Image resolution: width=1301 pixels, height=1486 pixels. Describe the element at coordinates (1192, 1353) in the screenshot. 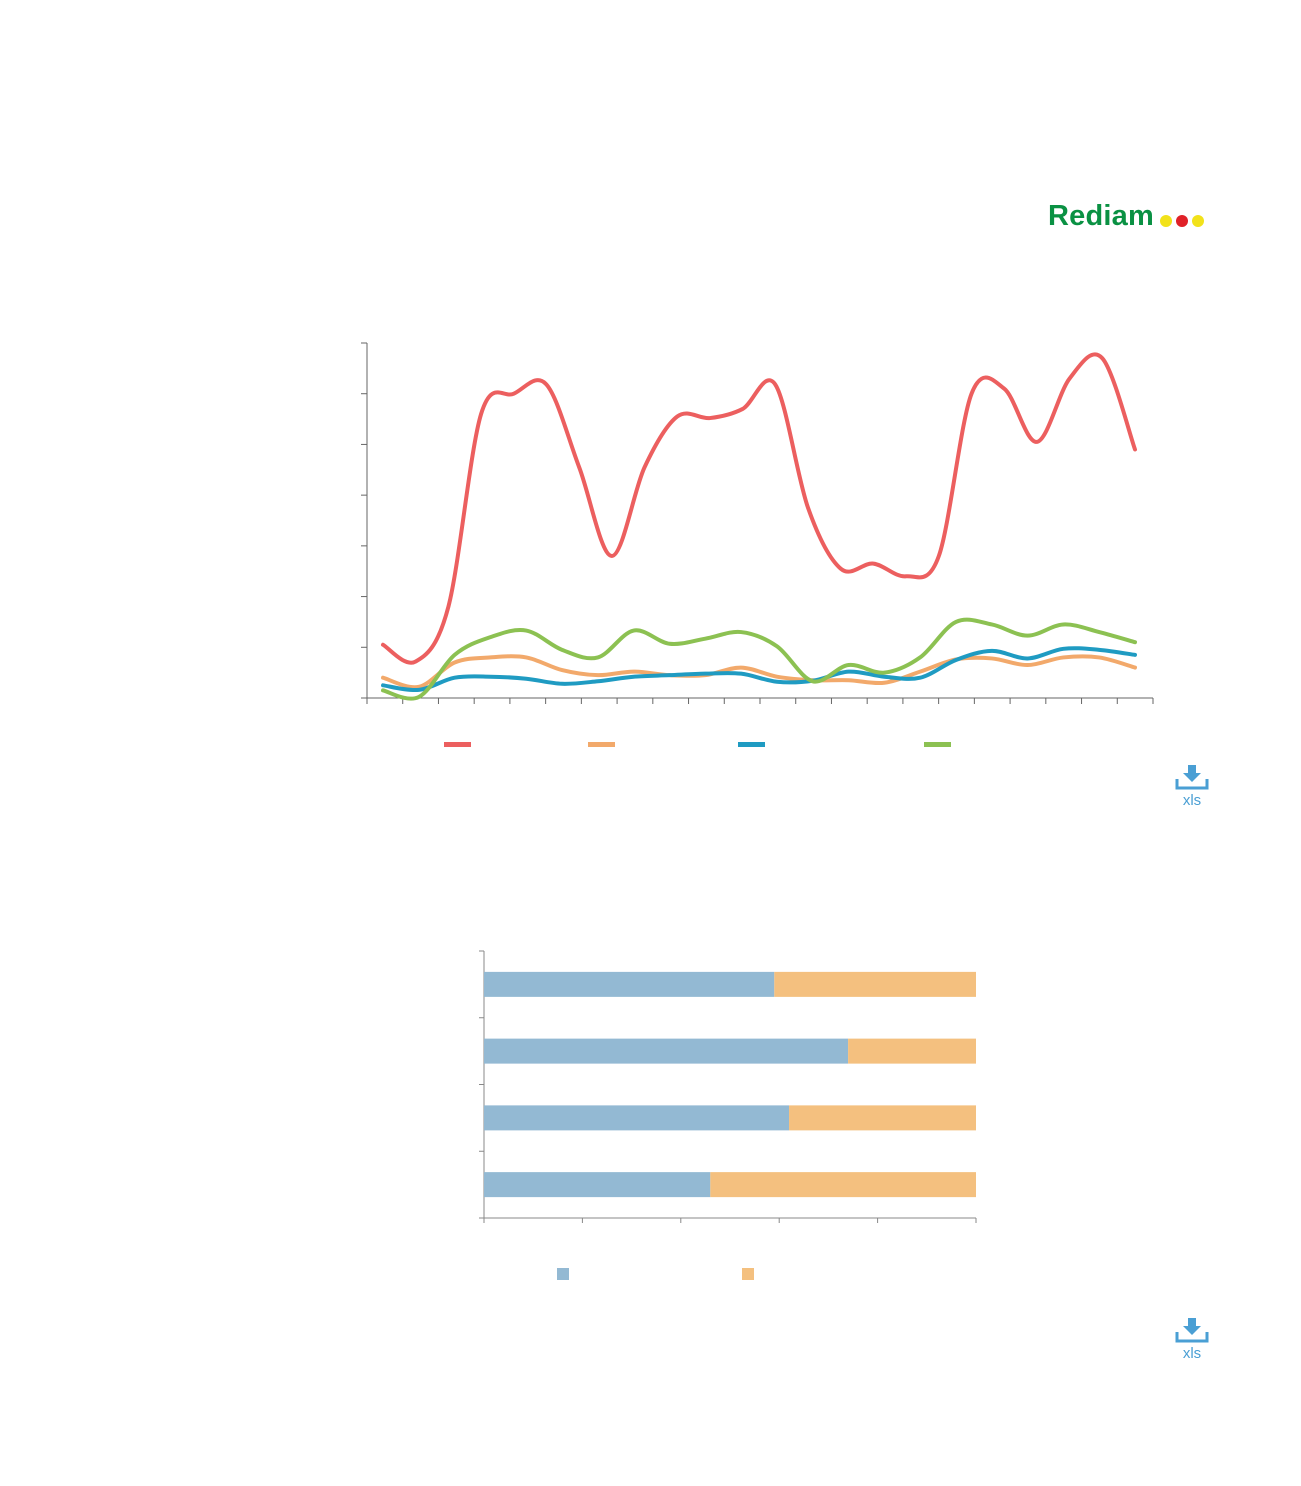

I see `download-xls-label-2: xls` at that location.